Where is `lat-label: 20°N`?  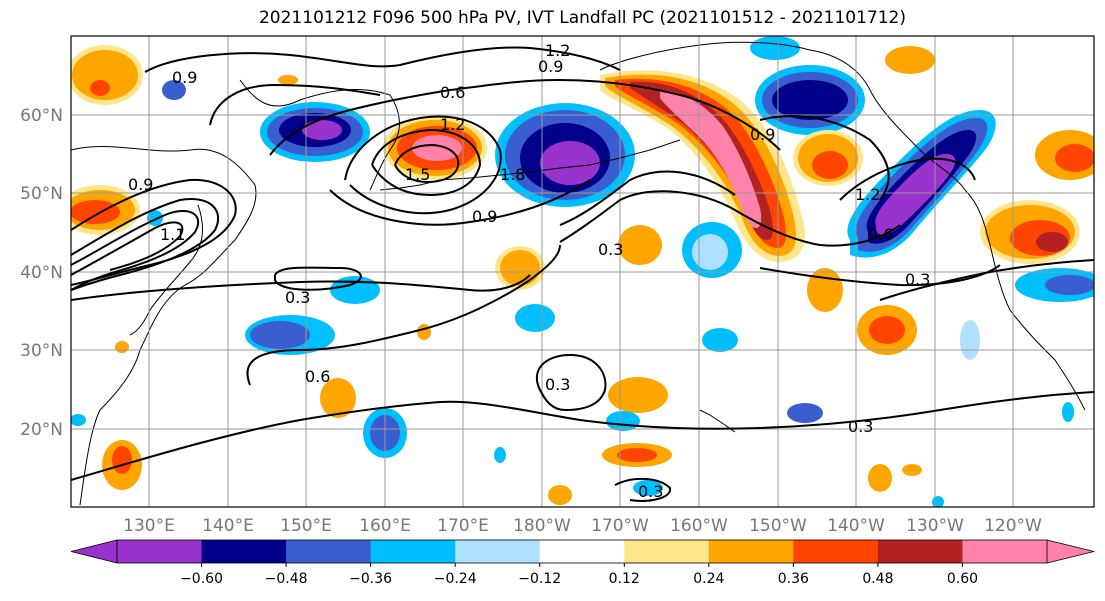 lat-label: 20°N is located at coordinates (41, 430).